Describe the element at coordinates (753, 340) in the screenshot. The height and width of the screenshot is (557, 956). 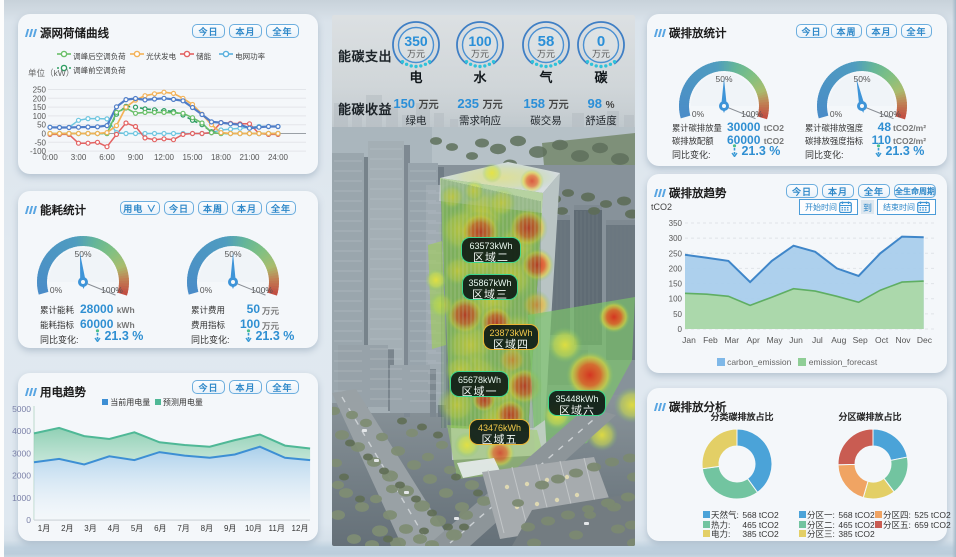
I see `svg-text: Apr` at that location.